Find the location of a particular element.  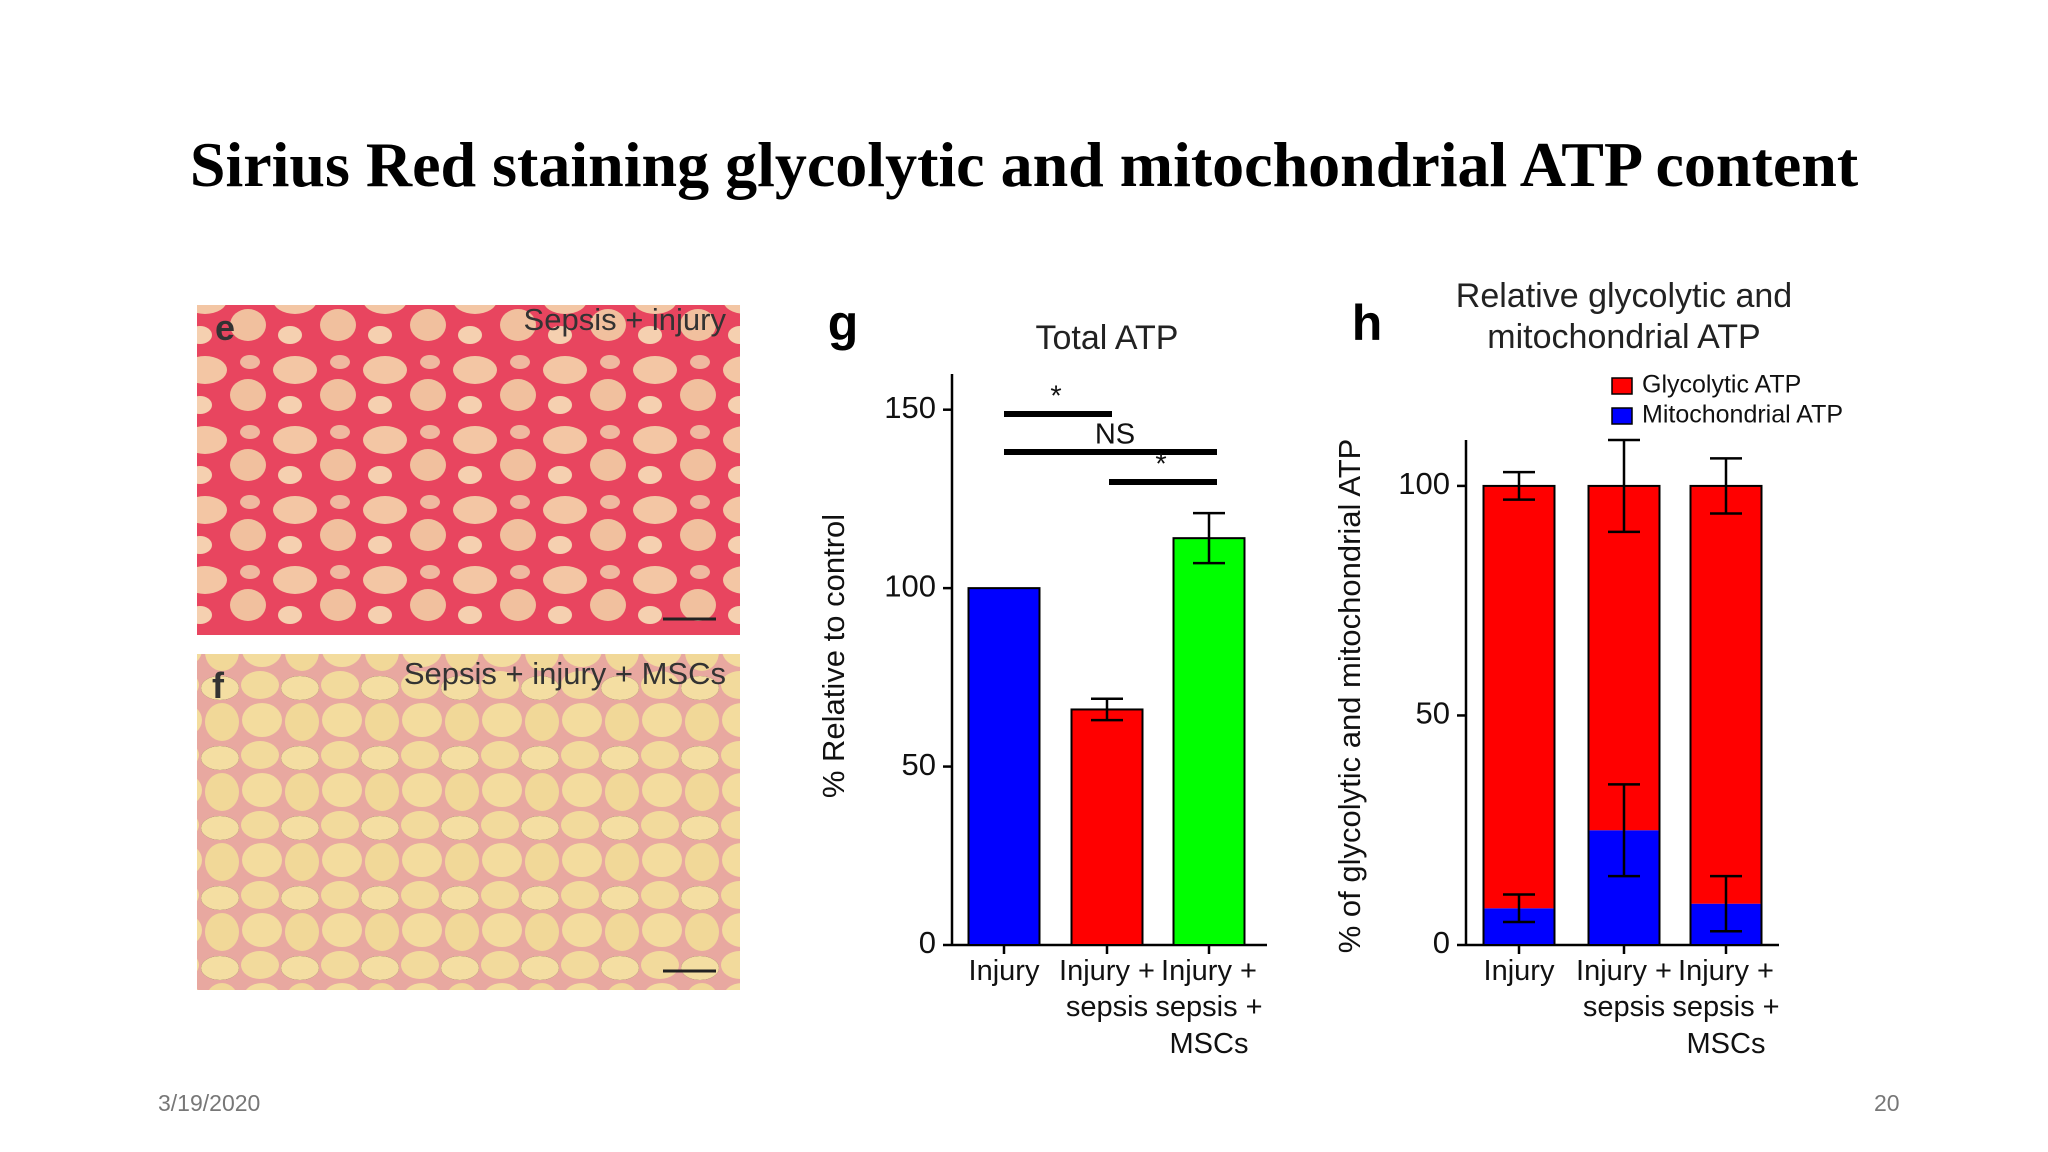

micrograph-e is located at coordinates (468, 470).